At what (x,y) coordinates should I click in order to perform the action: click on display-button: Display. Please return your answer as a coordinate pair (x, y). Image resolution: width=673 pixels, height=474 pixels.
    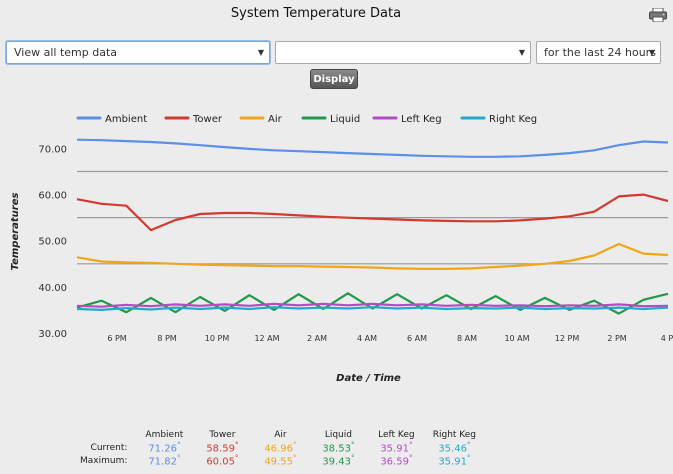
    Looking at the image, I should click on (334, 79).